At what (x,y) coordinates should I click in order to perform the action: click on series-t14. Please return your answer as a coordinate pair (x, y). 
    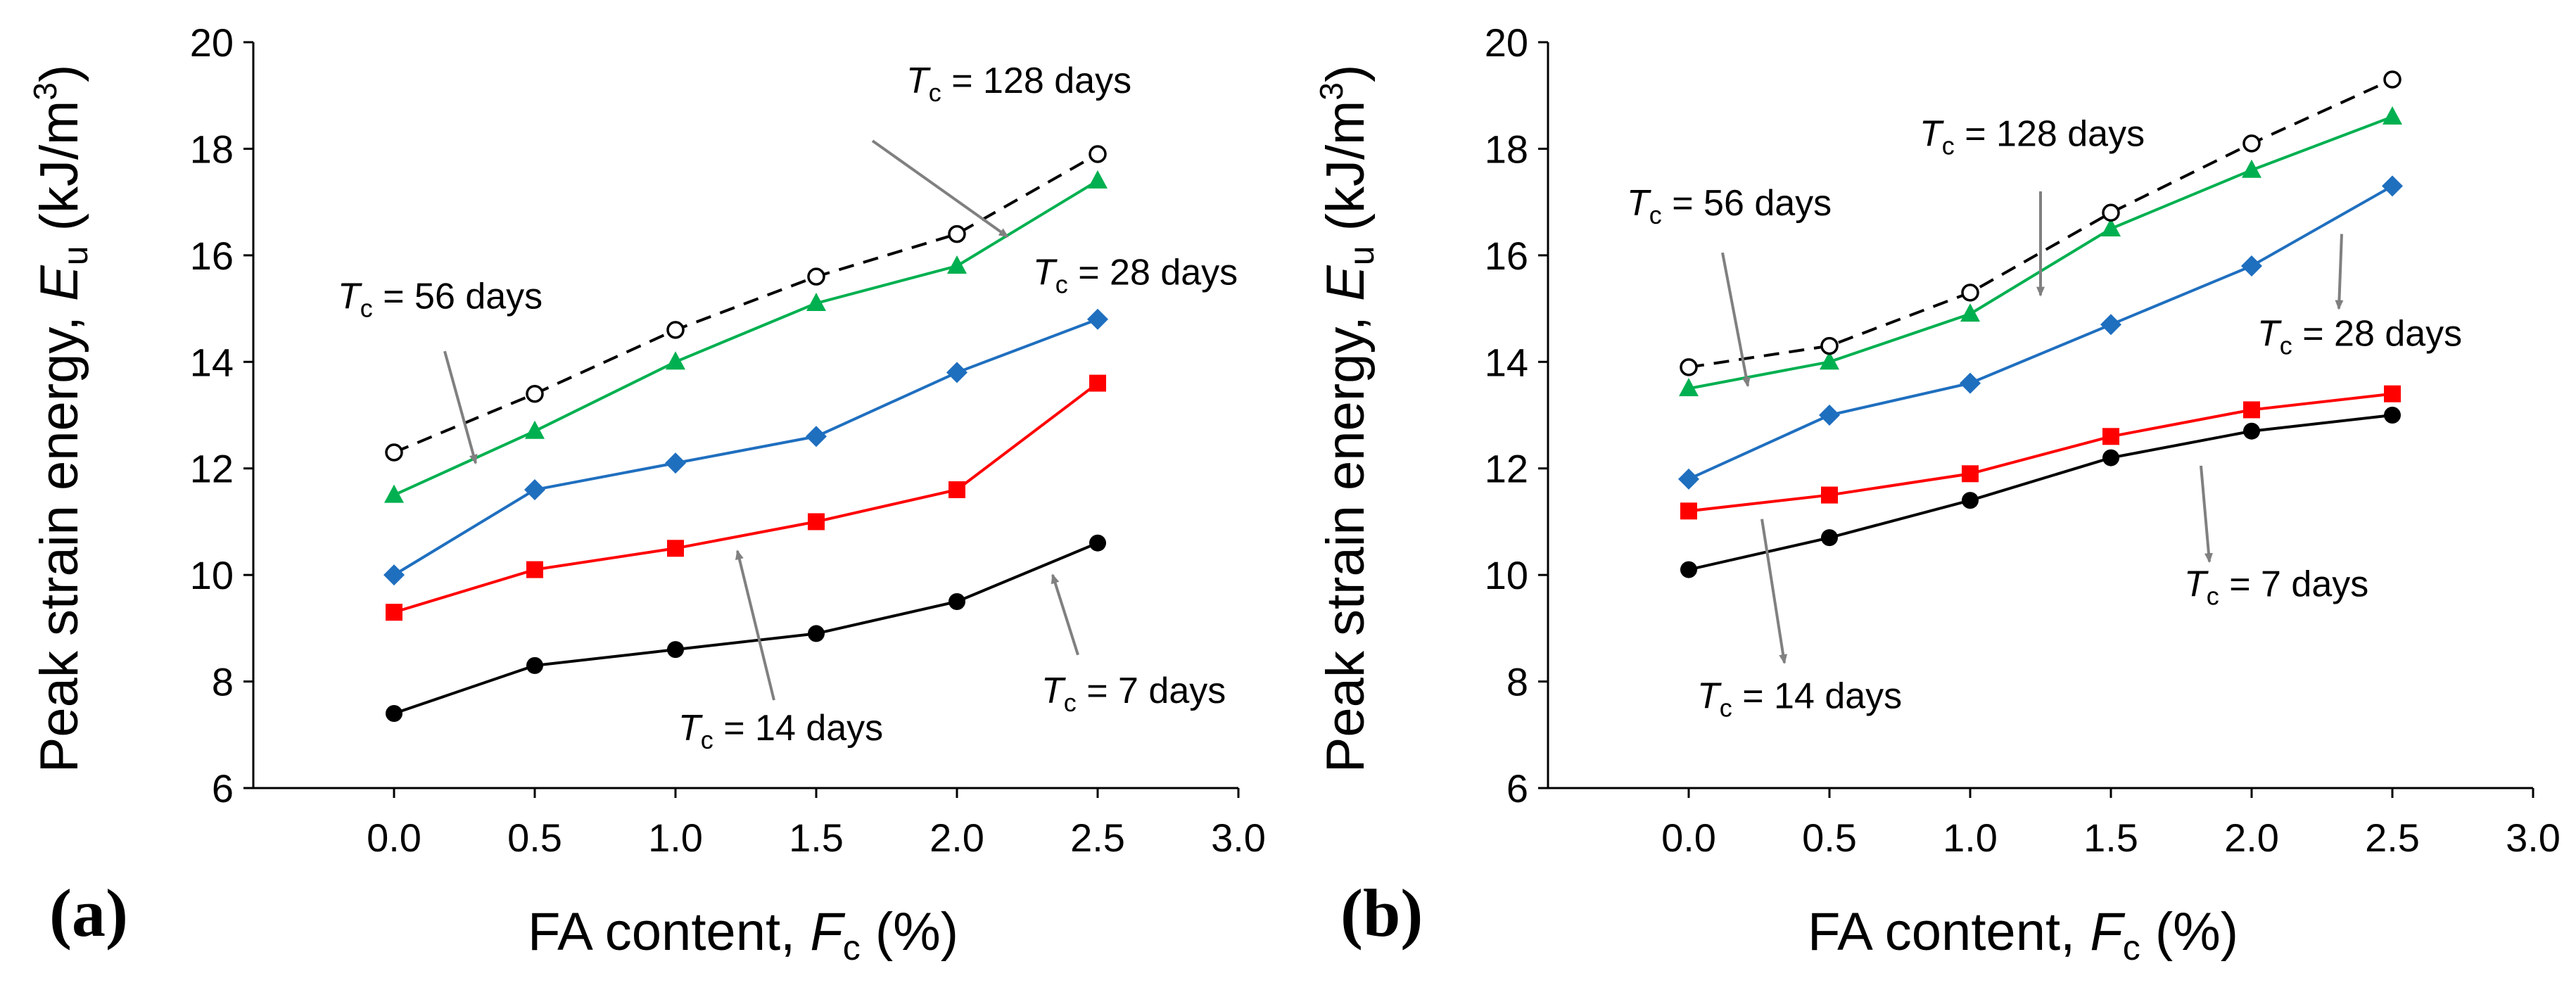
    Looking at the image, I should click on (2040, 452).